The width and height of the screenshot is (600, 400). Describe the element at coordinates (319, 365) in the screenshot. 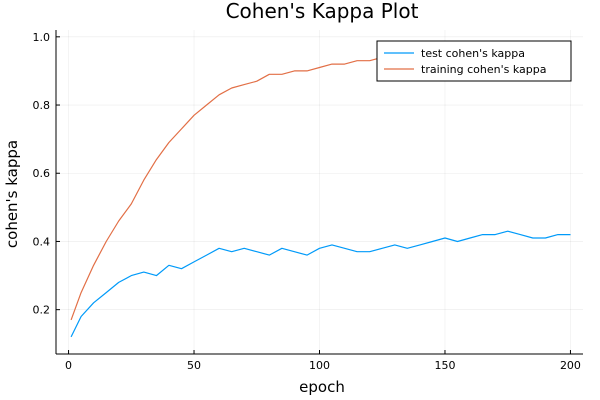

I see `x-tick-label: 100` at that location.